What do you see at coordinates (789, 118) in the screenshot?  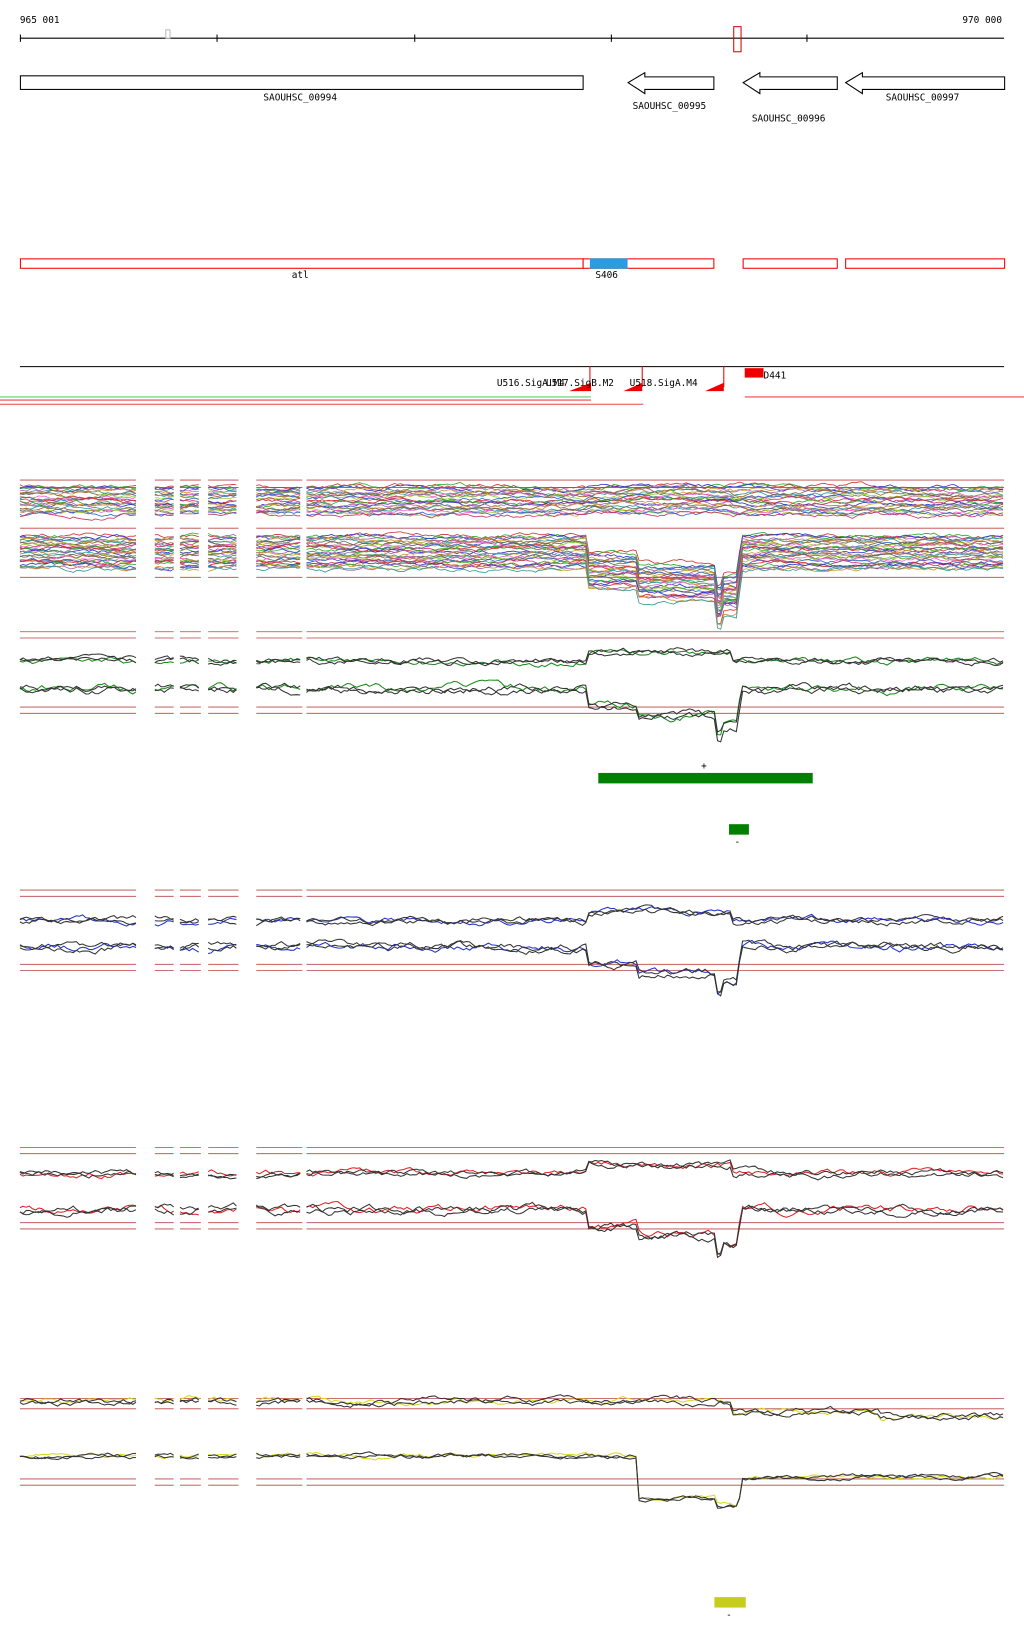 I see `gene-label: SAOUHSC_00996` at bounding box center [789, 118].